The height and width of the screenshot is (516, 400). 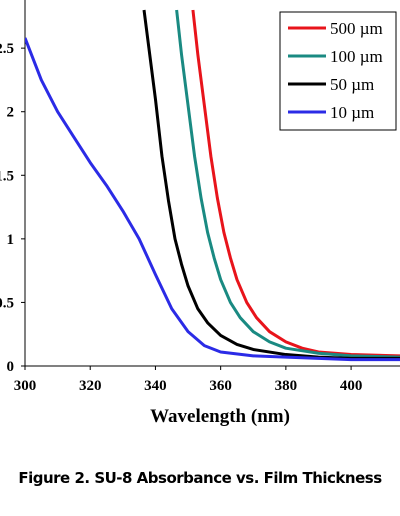 I want to click on y-tick-label: 1, so click(x=11, y=240).